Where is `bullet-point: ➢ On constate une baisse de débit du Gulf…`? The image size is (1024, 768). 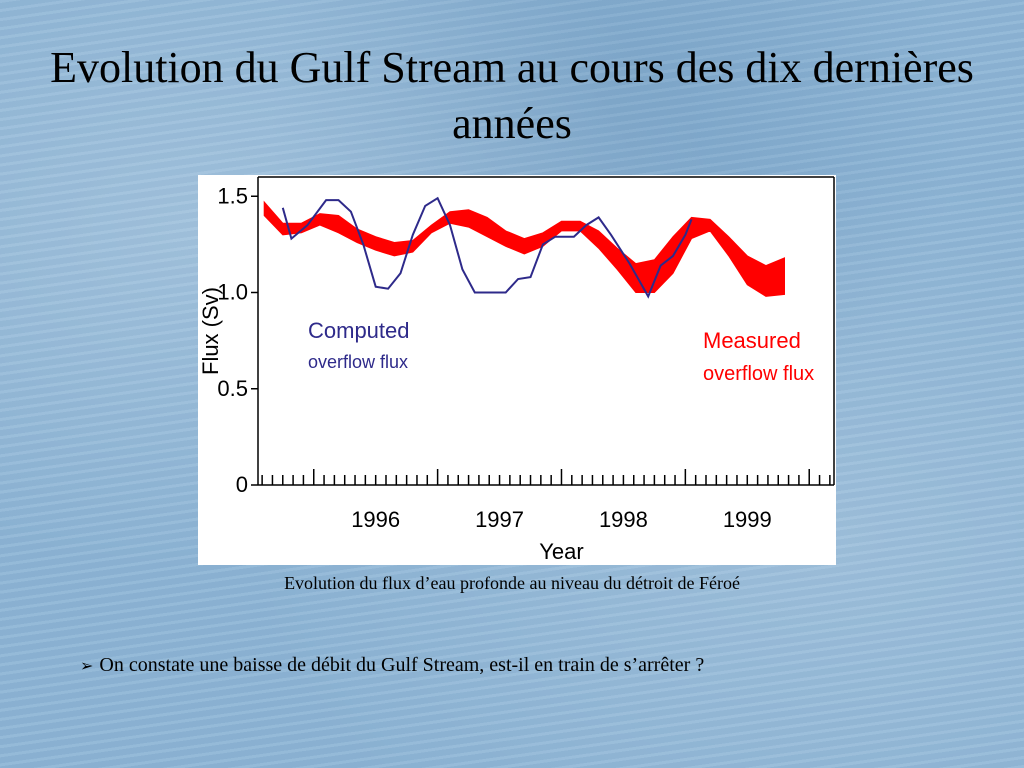
bullet-point: ➢ On constate une baisse de débit du Gulf… is located at coordinates (520, 665).